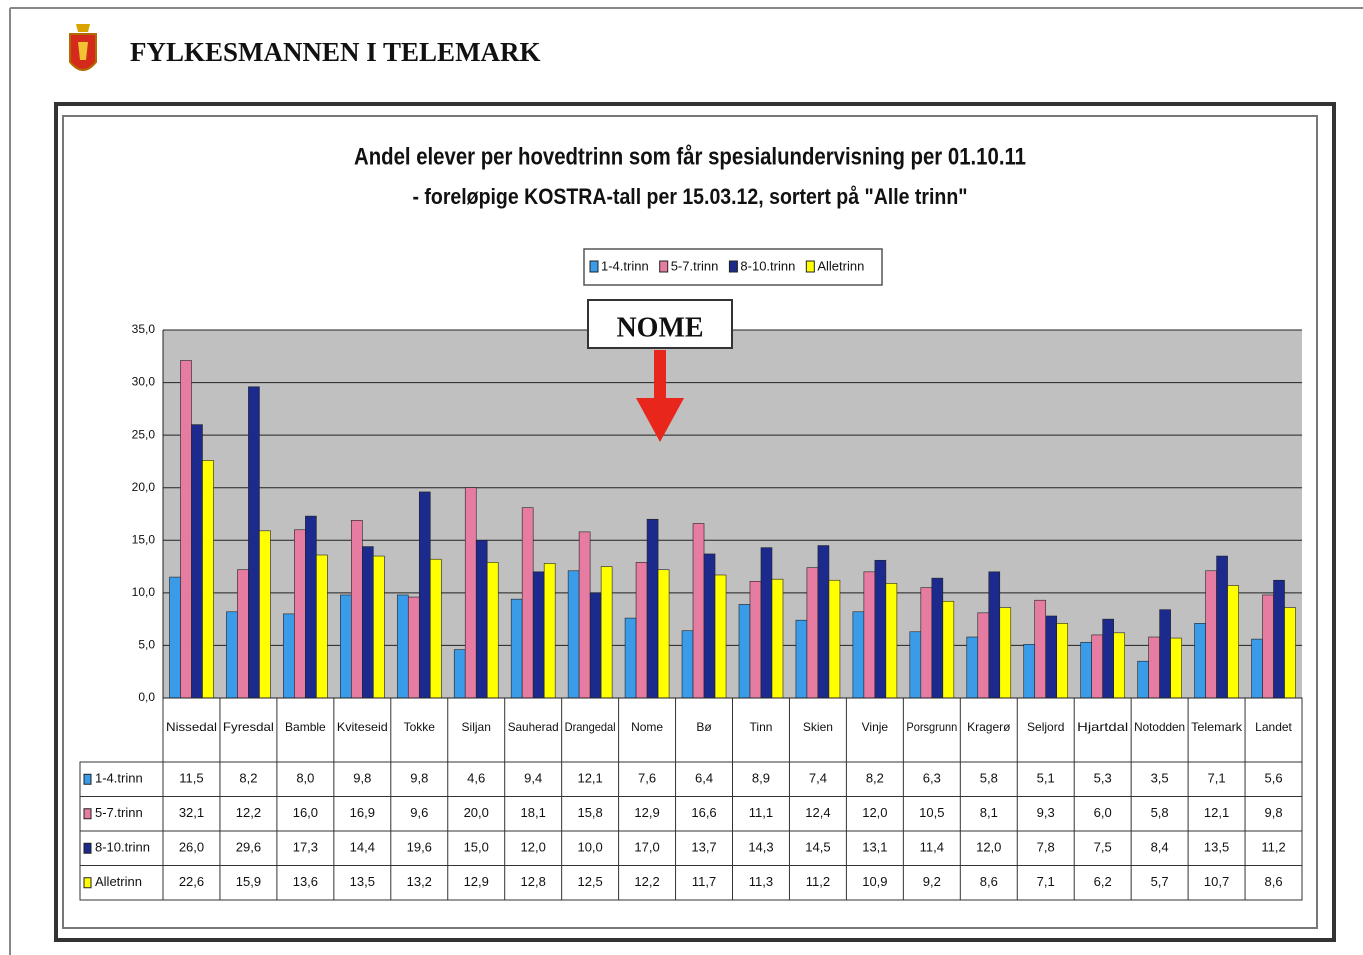  I want to click on x-tick-label: Porsgrunn, so click(931, 727).